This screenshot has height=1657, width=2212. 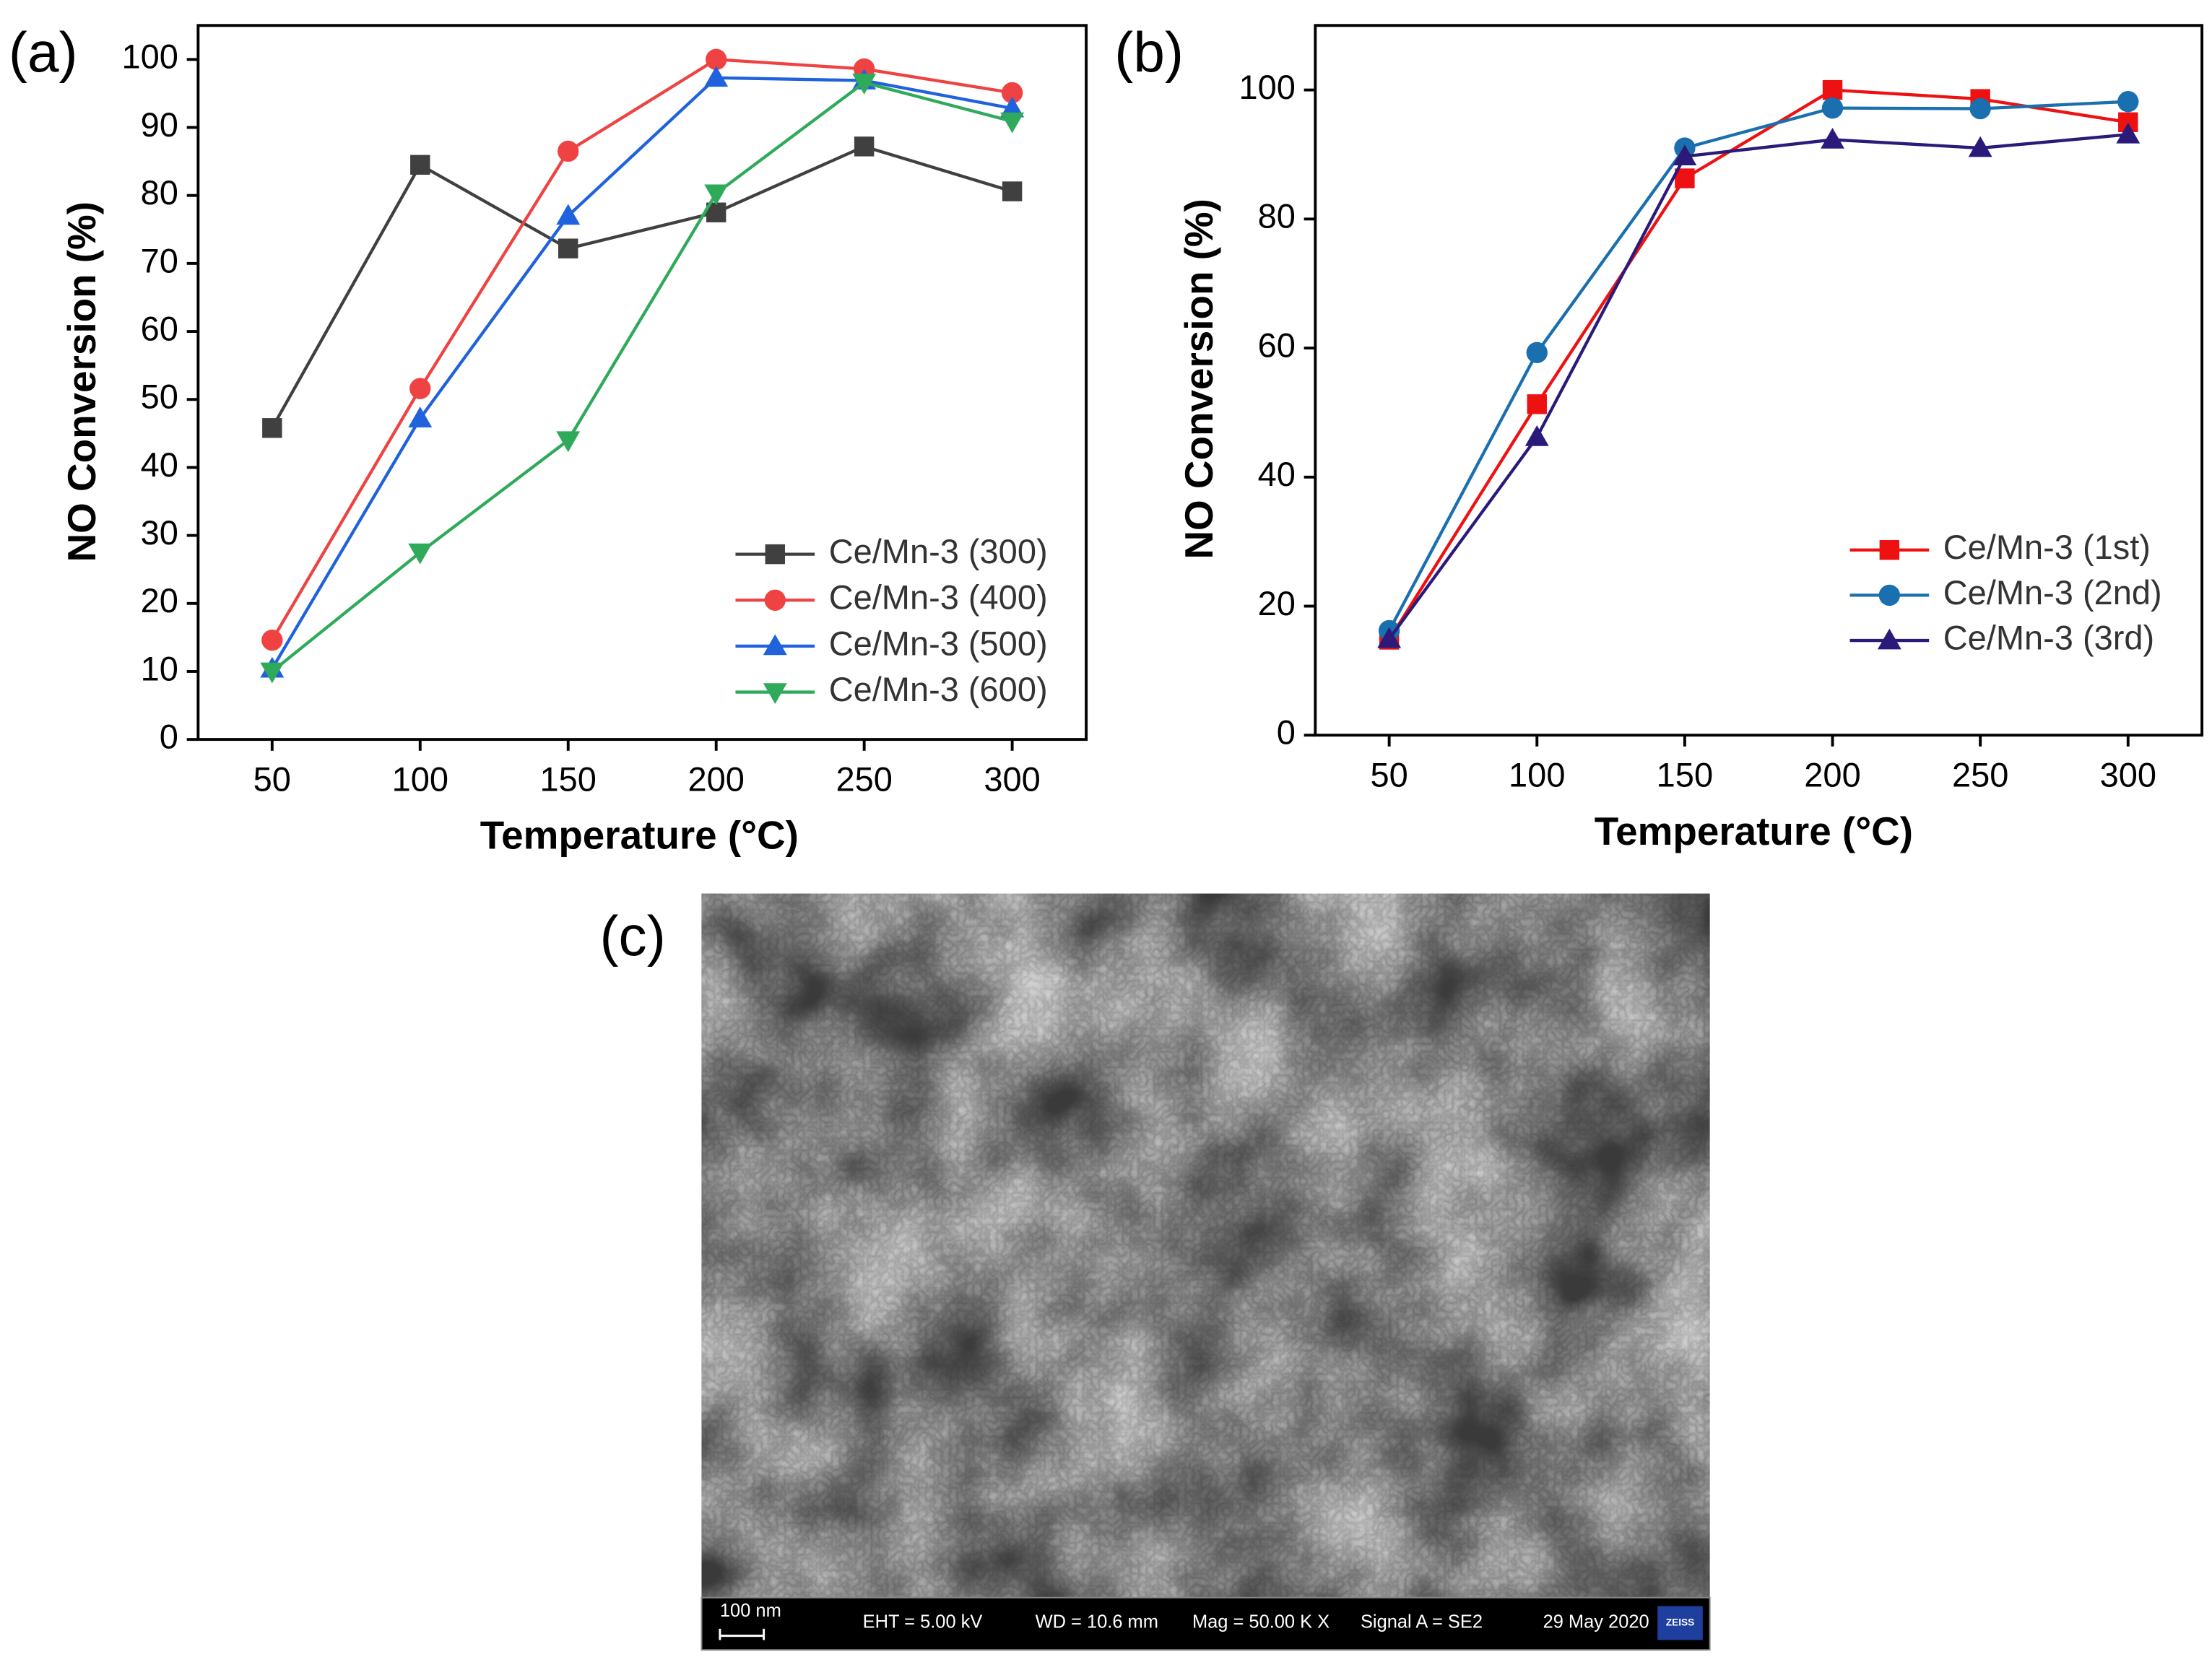 I want to click on y-tick-label: 90, so click(x=160, y=124).